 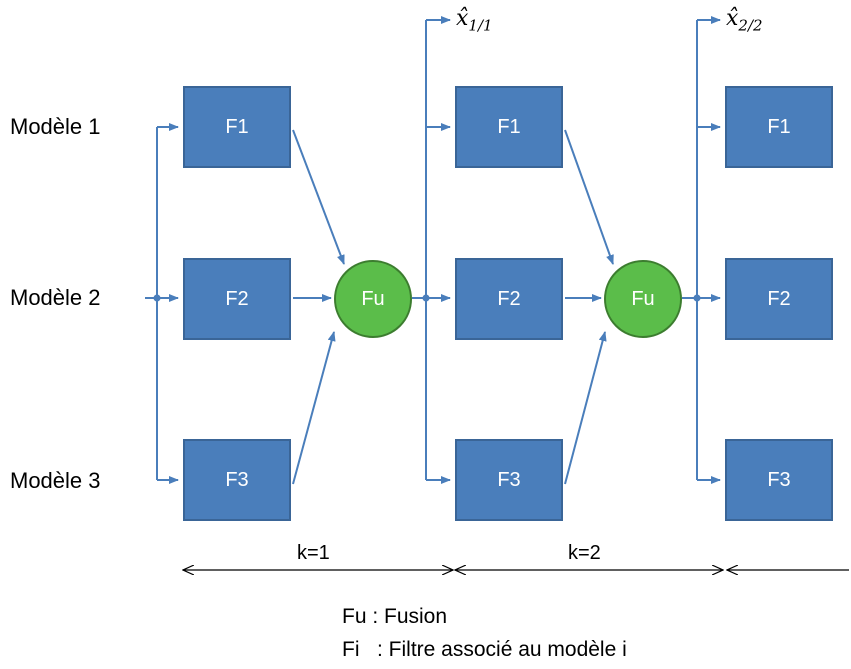 I want to click on estimate-subscript-1: 1/1, so click(x=480, y=25).